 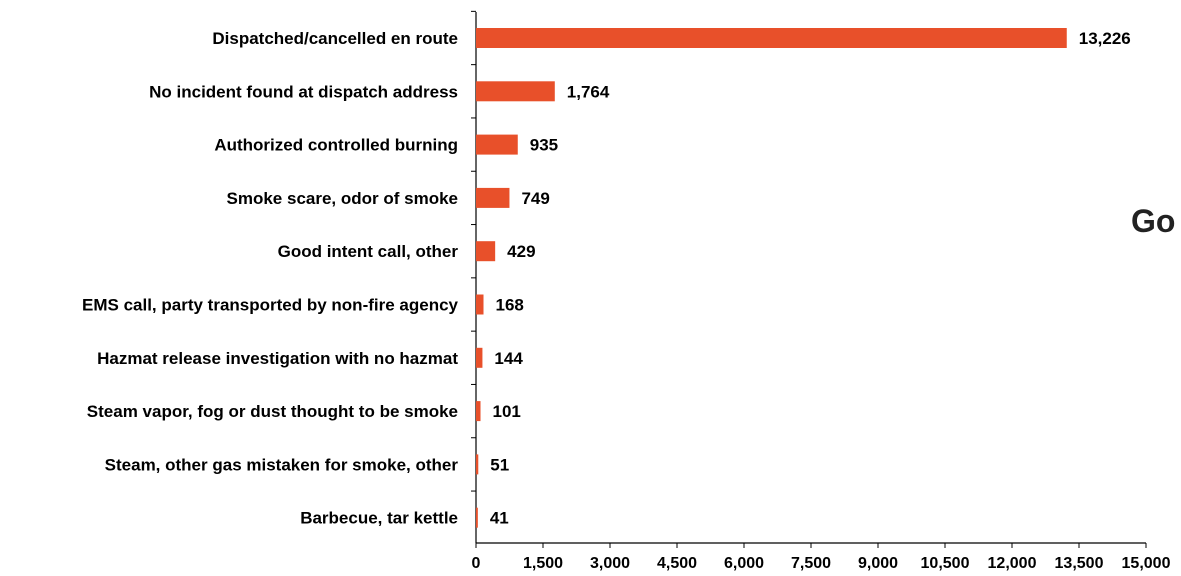 I want to click on x-tick-label: 12,000, so click(x=1012, y=563).